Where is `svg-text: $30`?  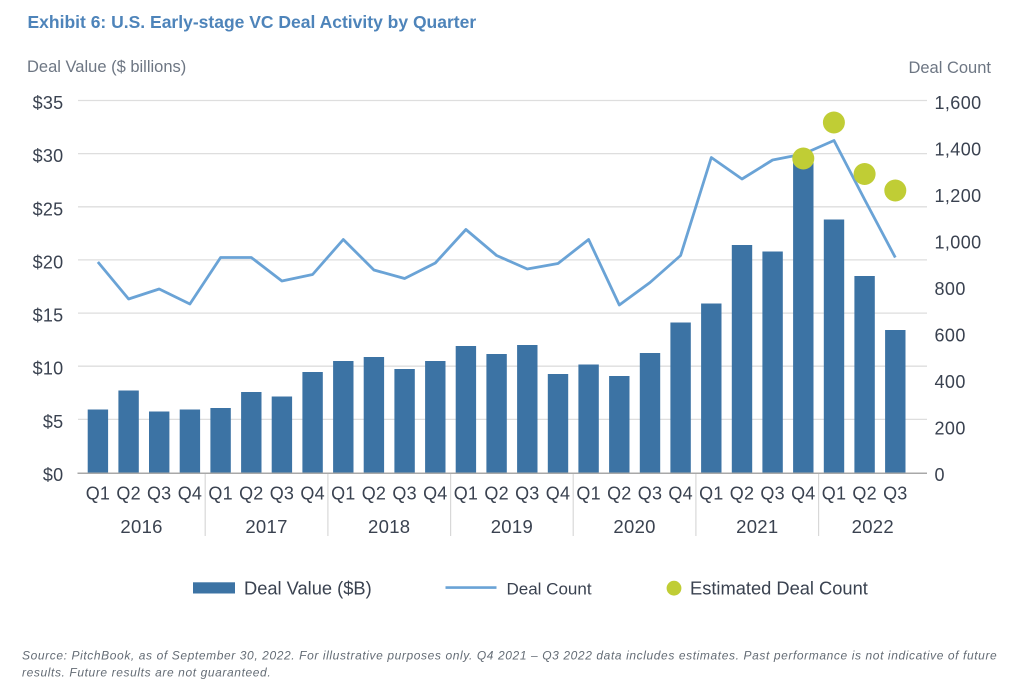 svg-text: $30 is located at coordinates (48, 156).